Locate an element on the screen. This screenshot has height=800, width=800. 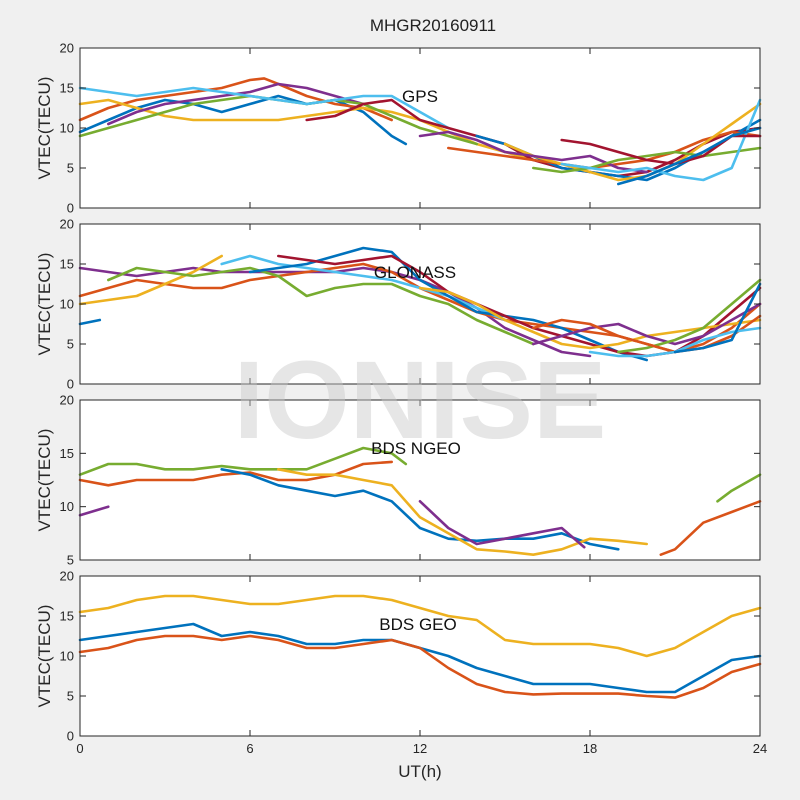
x-tick-label: 18 is located at coordinates (590, 748).